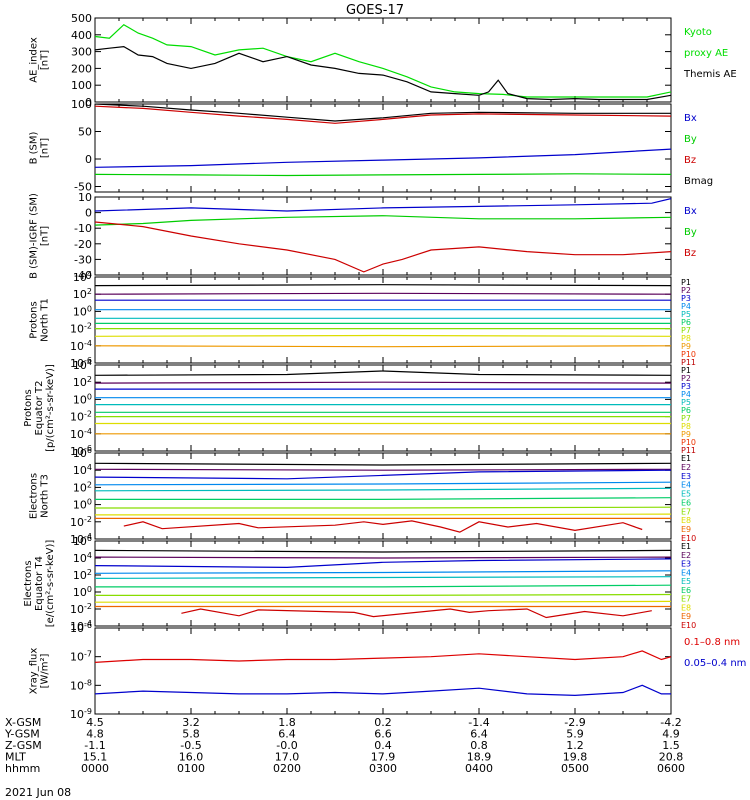  I want to click on orbit-row-label: MLT, so click(15, 757).